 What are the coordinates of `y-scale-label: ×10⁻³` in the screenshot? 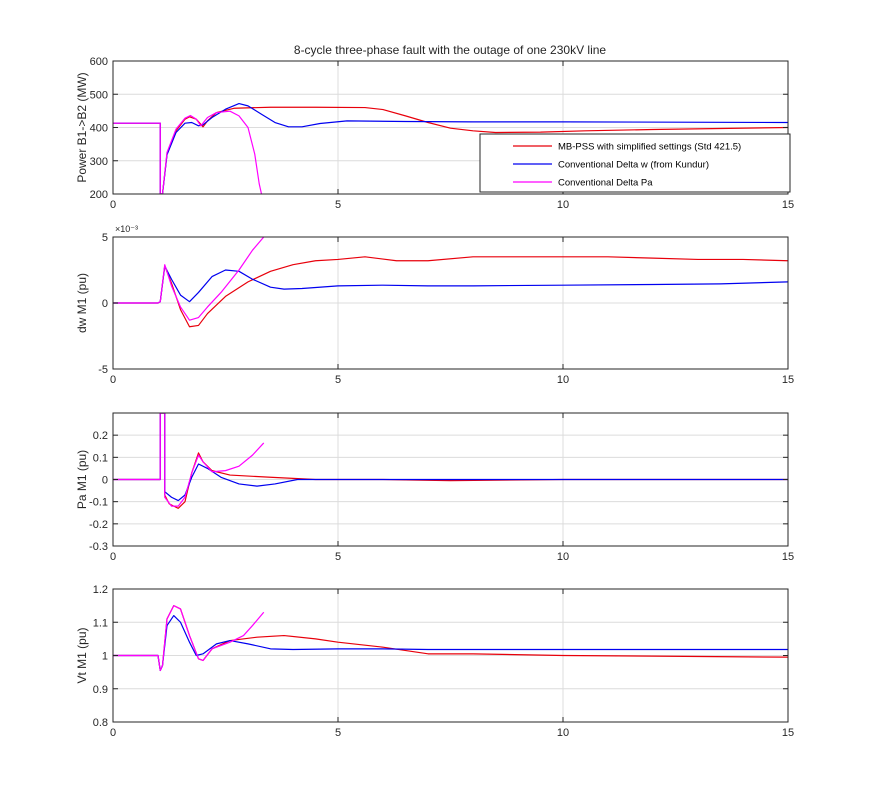 It's located at (126, 229).